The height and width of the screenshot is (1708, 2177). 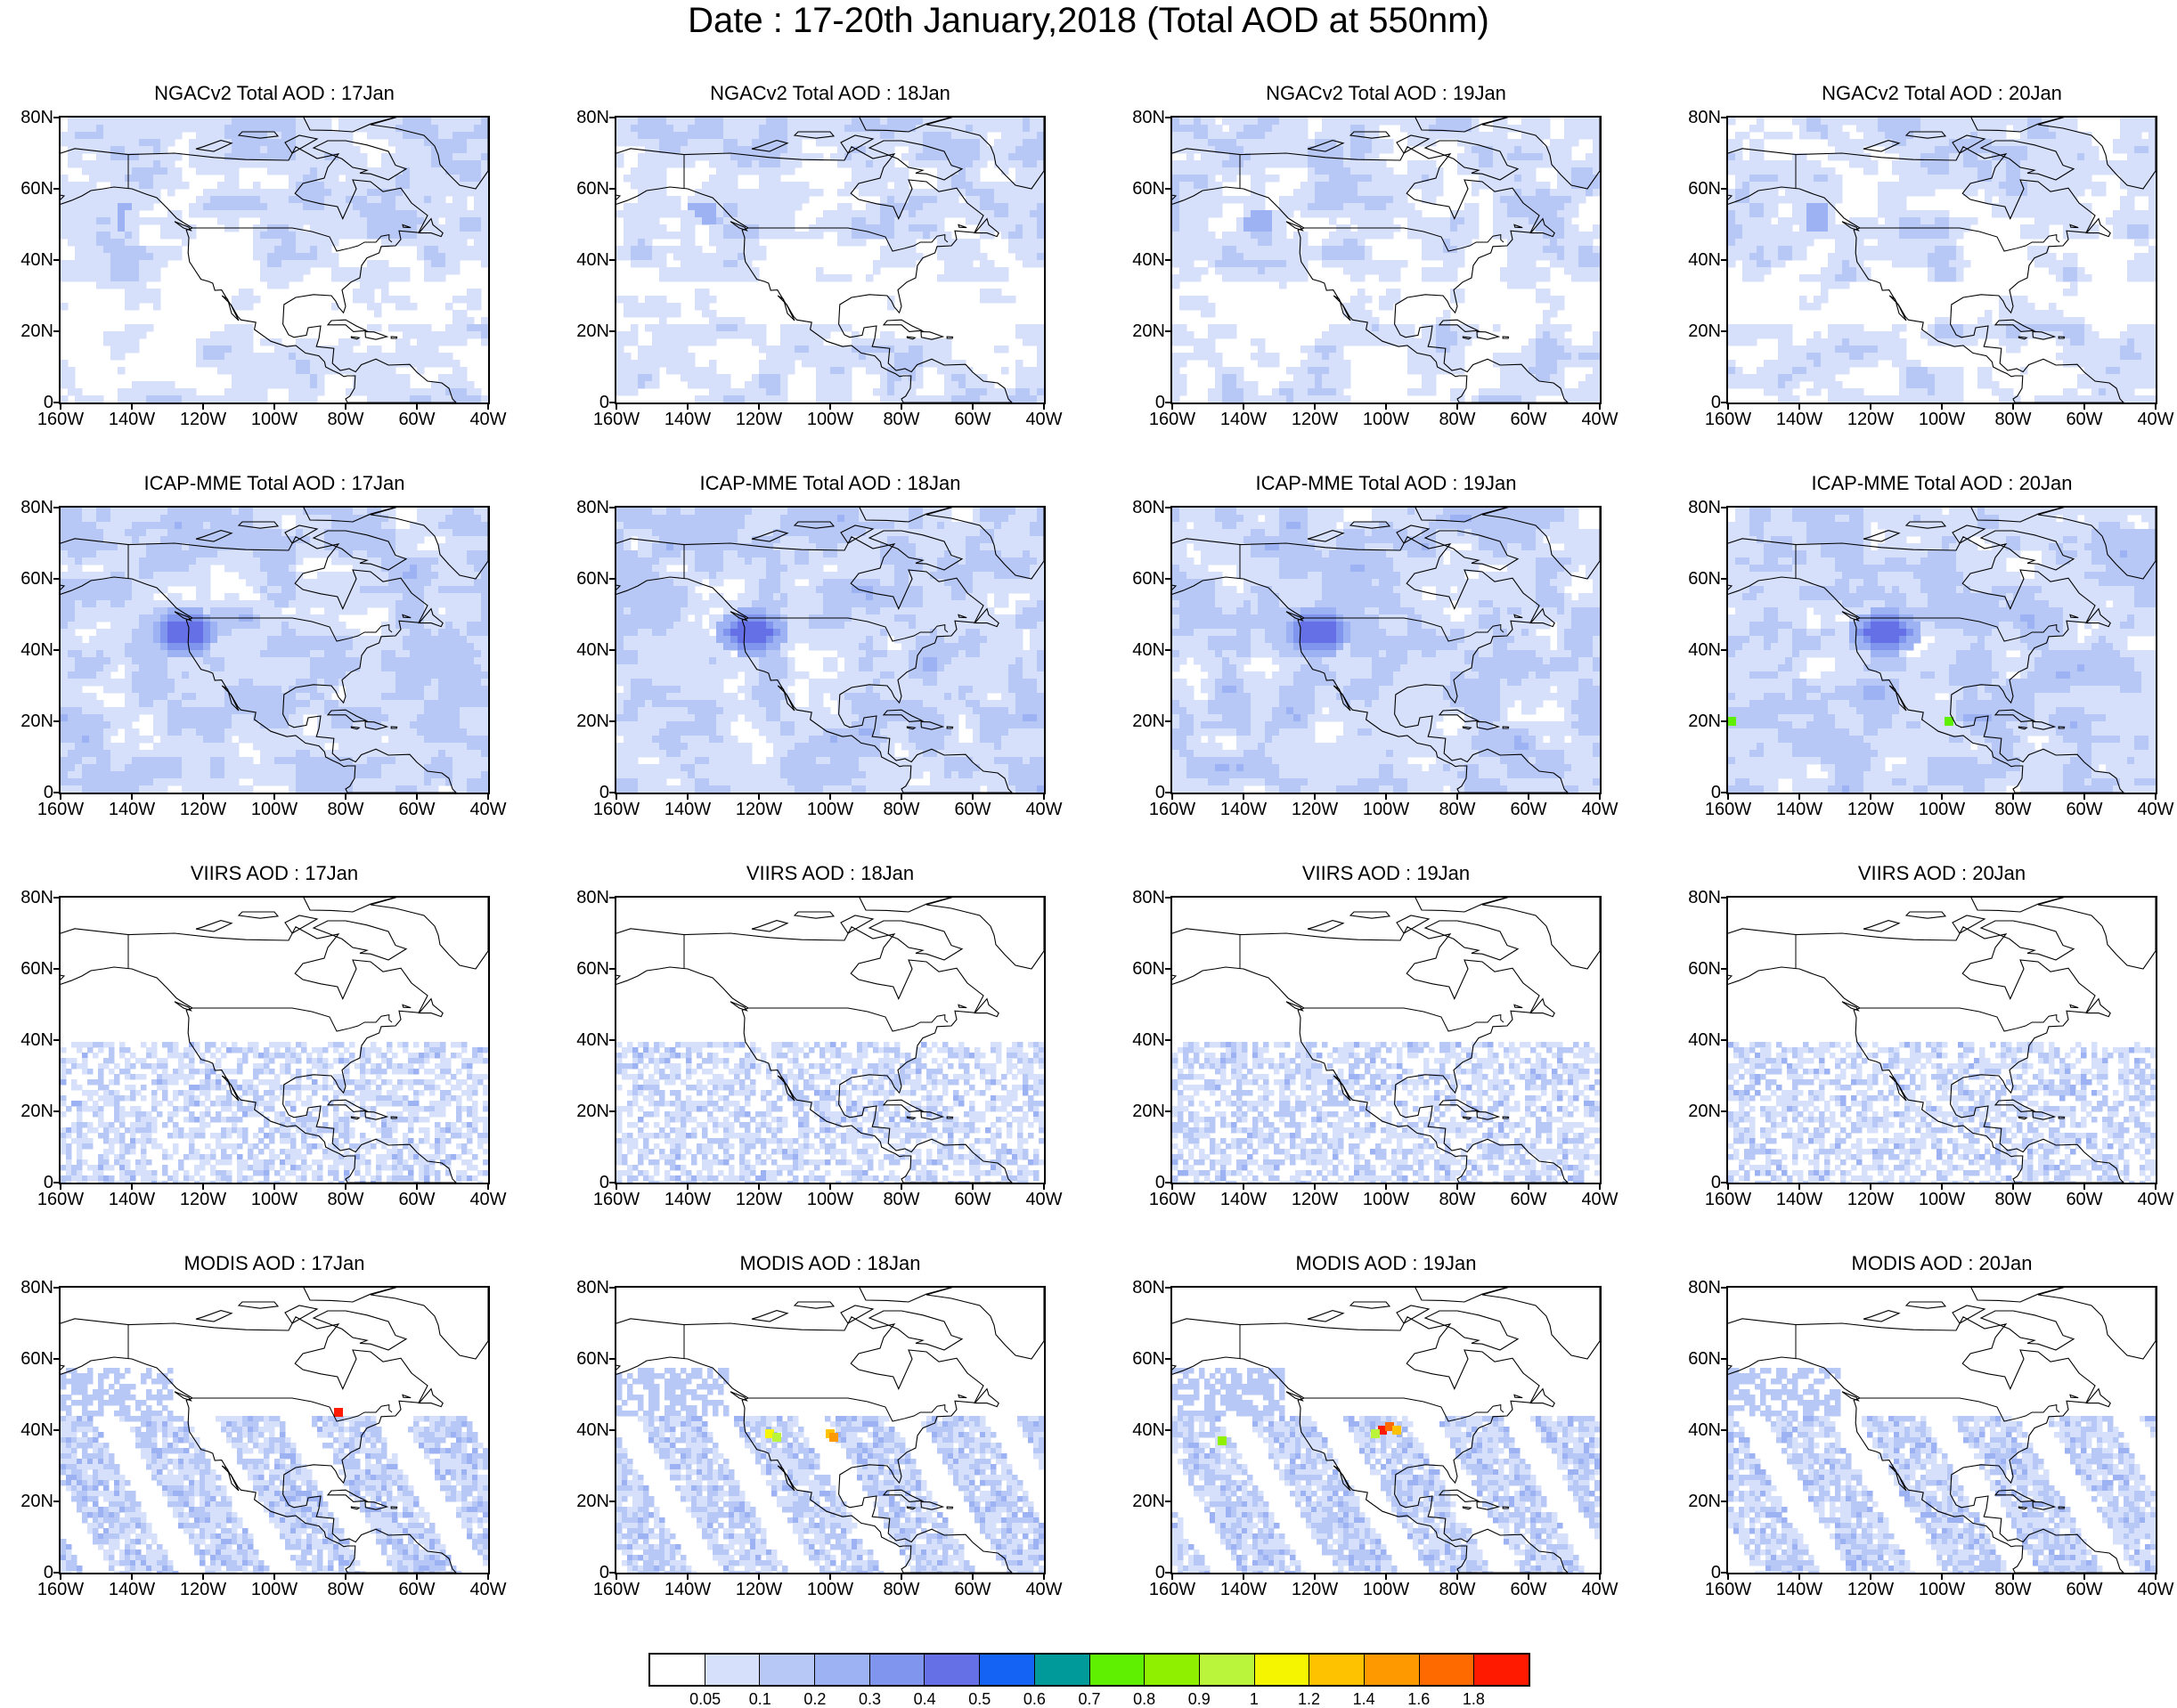 I want to click on lat-tick-mark, so click(x=612, y=260).